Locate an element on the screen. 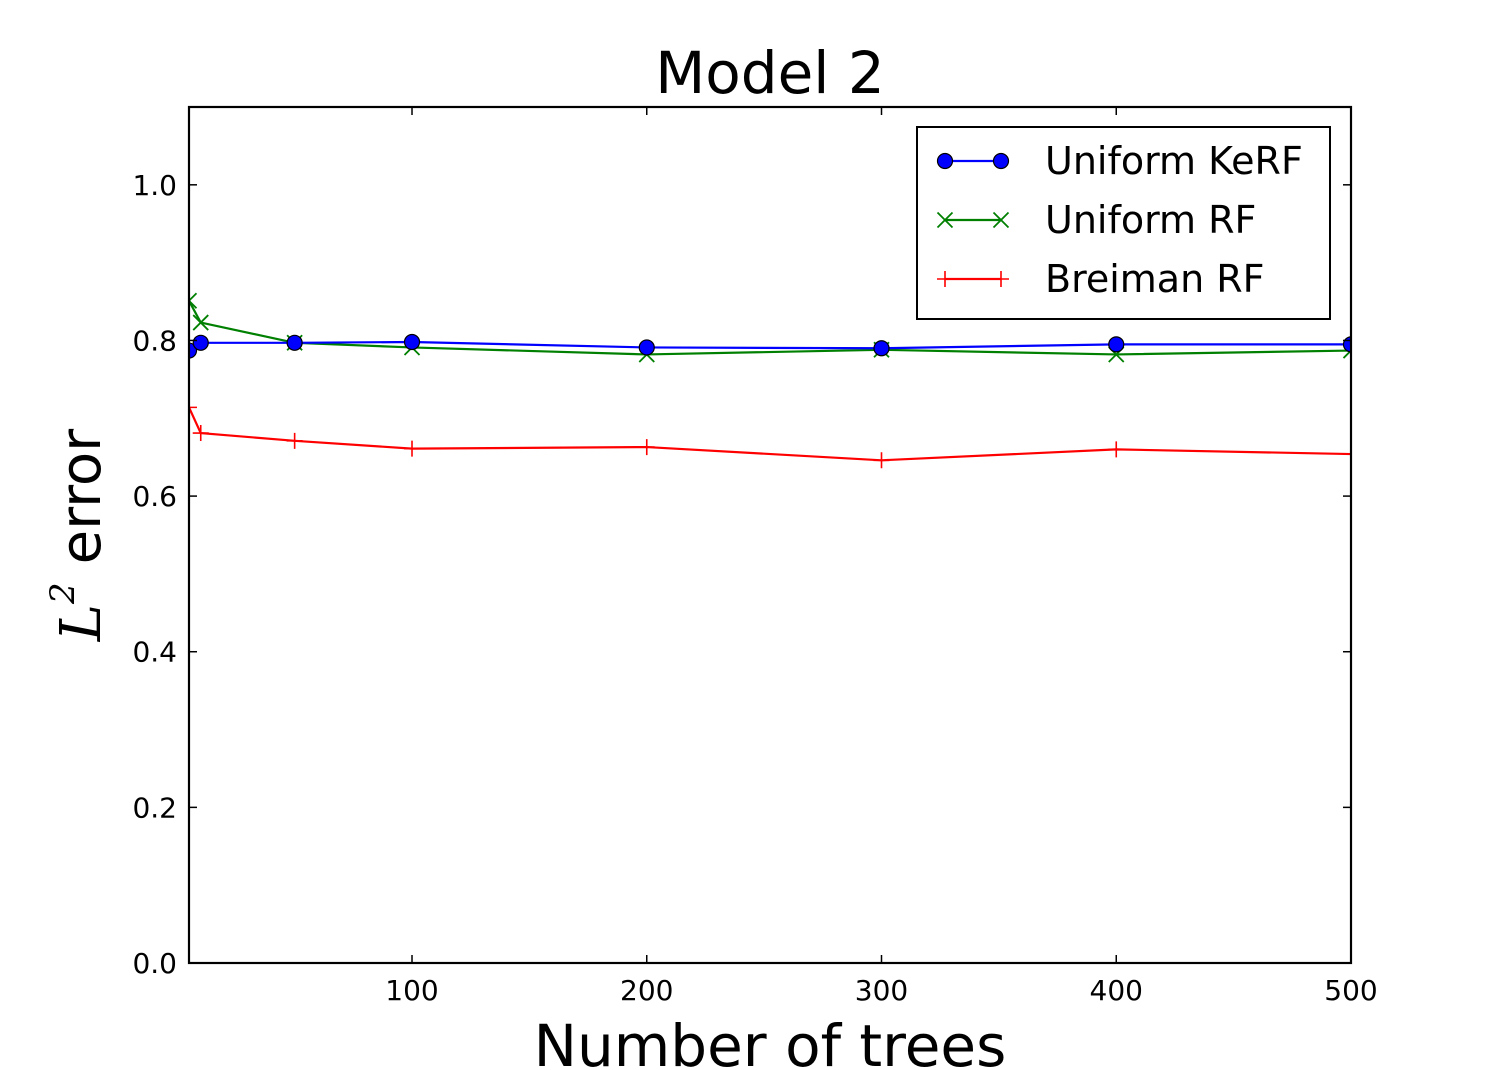 The width and height of the screenshot is (1500, 1070). legend-label: Uniform KeRF is located at coordinates (1174, 161).